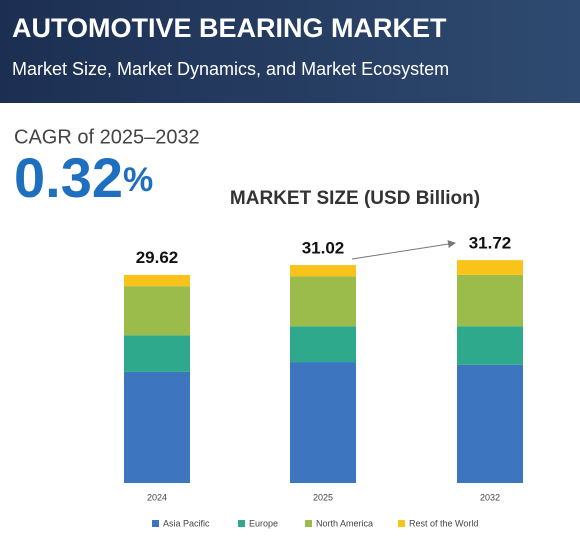 The width and height of the screenshot is (580, 559). I want to click on x-tick-label: 2024, so click(157, 497).